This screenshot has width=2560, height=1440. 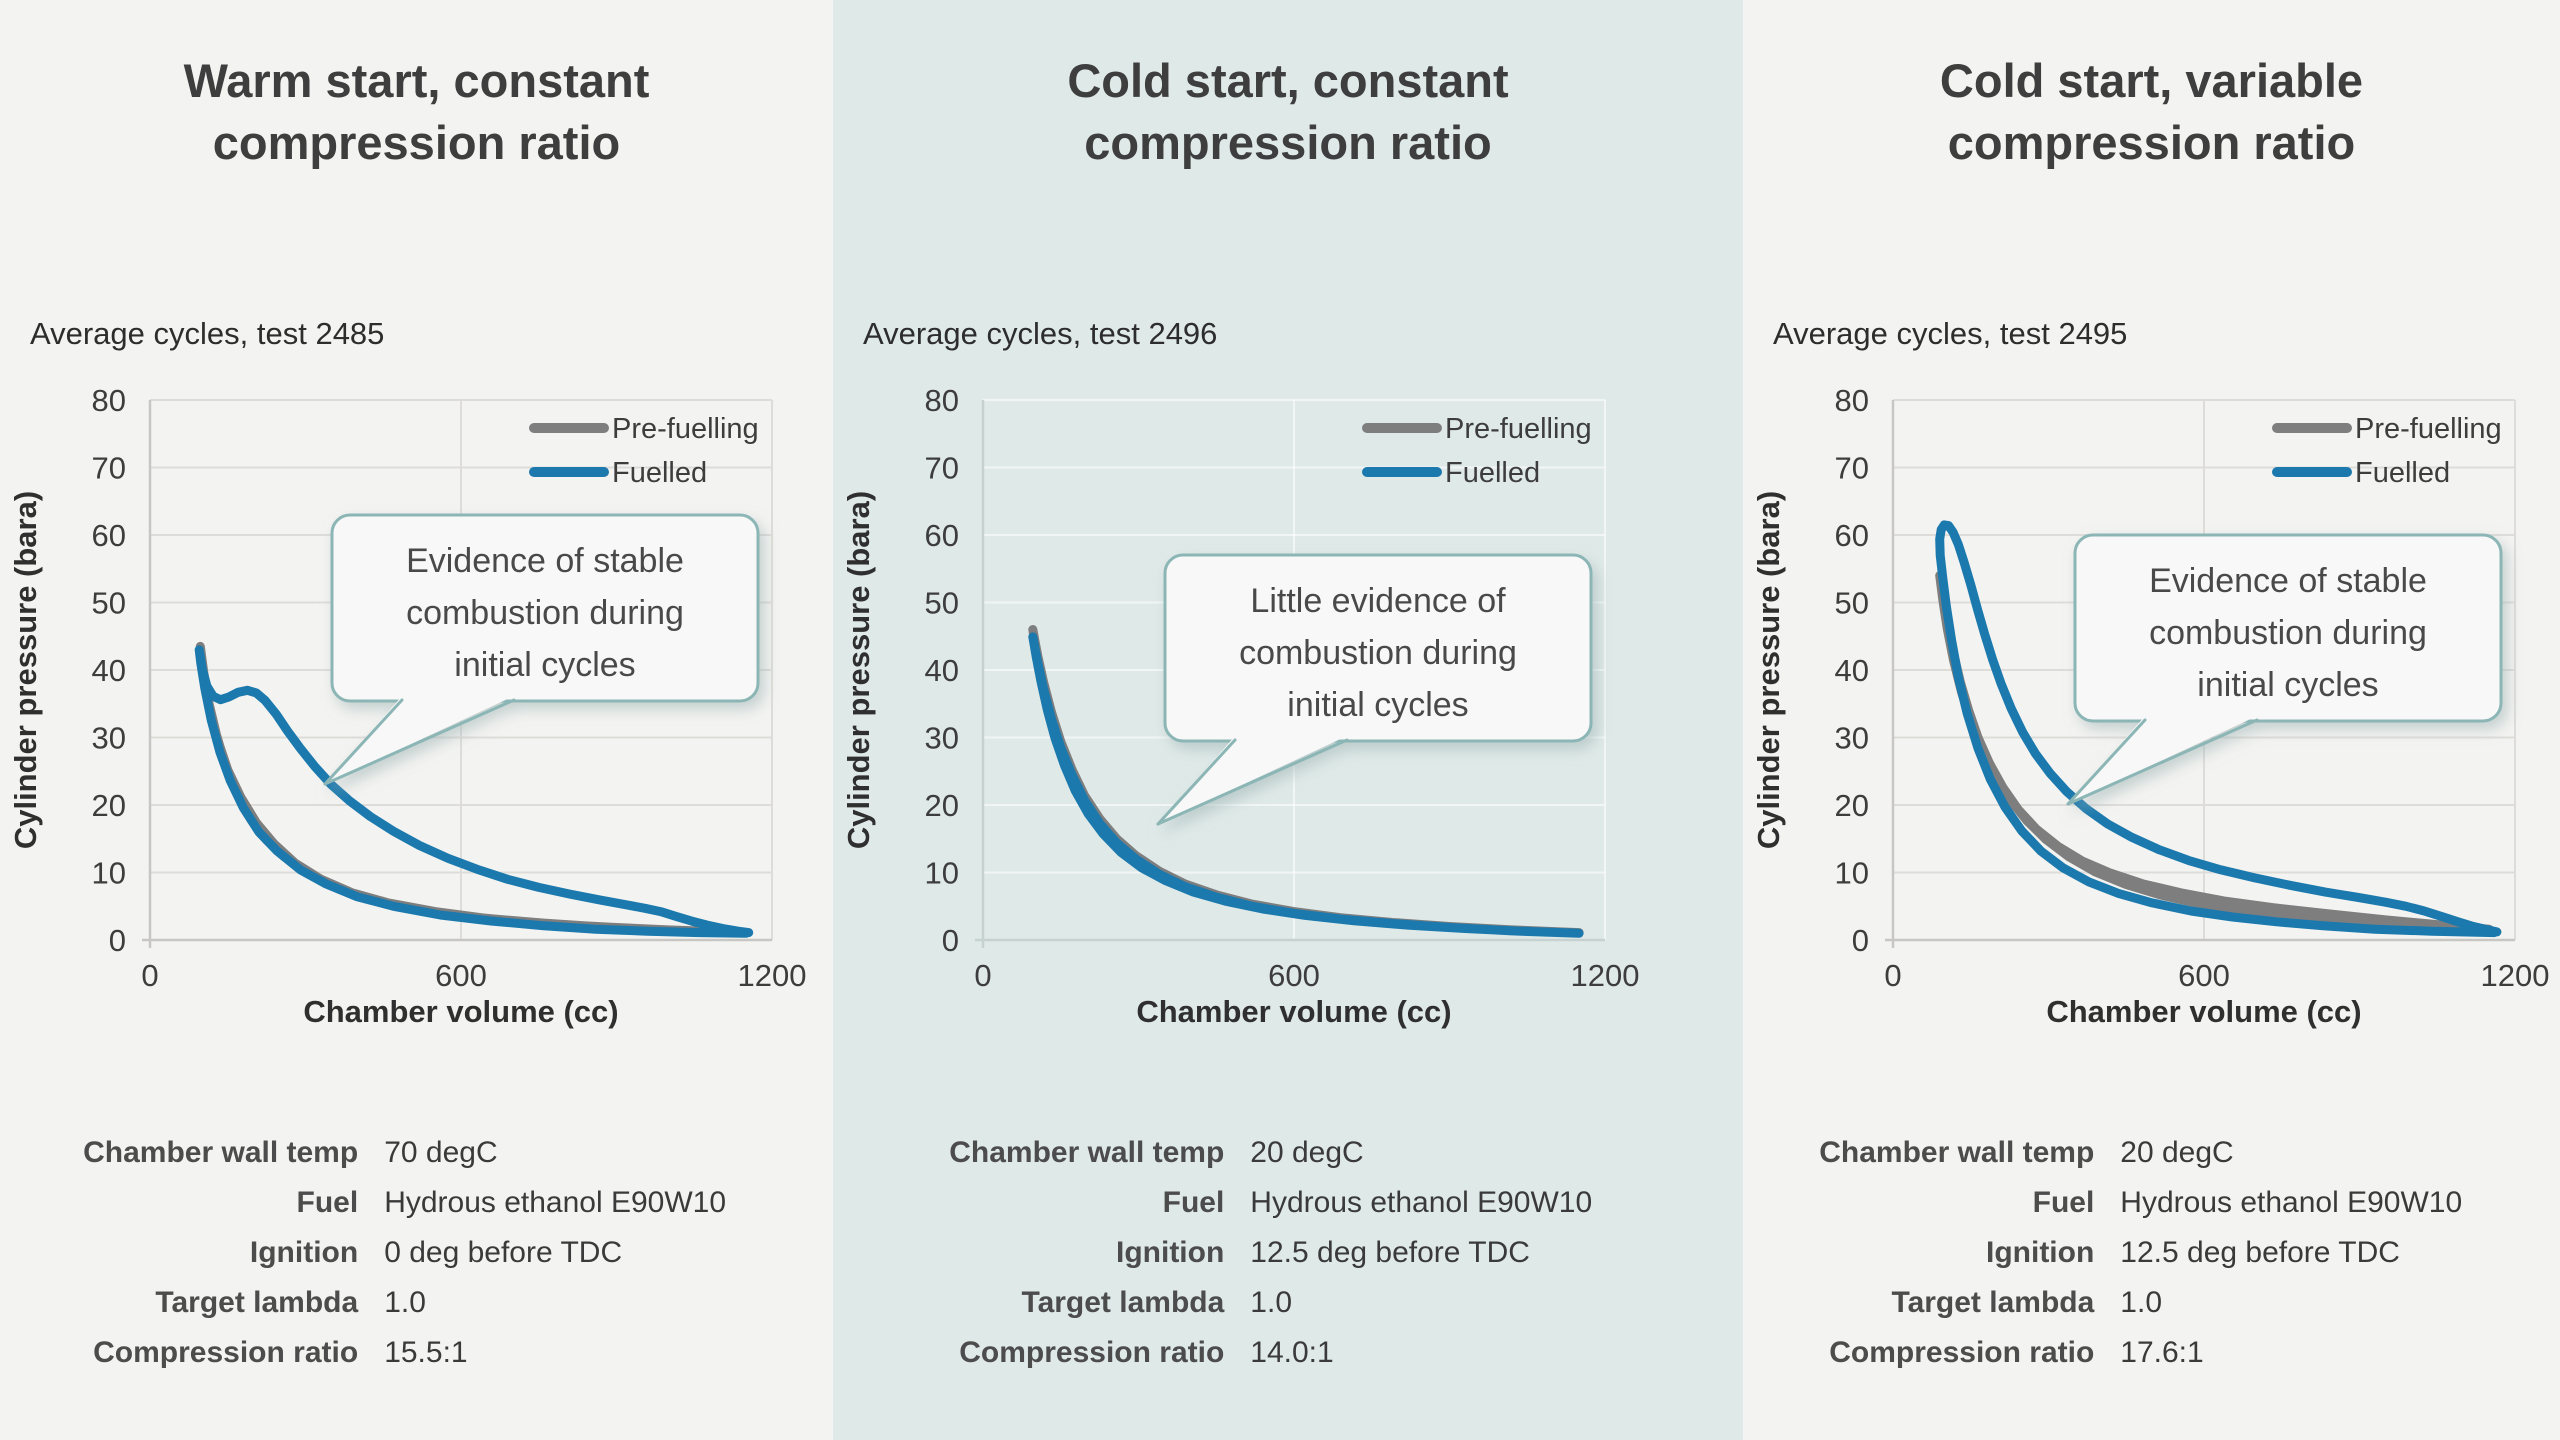 I want to click on title-line-1: Warm start, constant, so click(x=416, y=80).